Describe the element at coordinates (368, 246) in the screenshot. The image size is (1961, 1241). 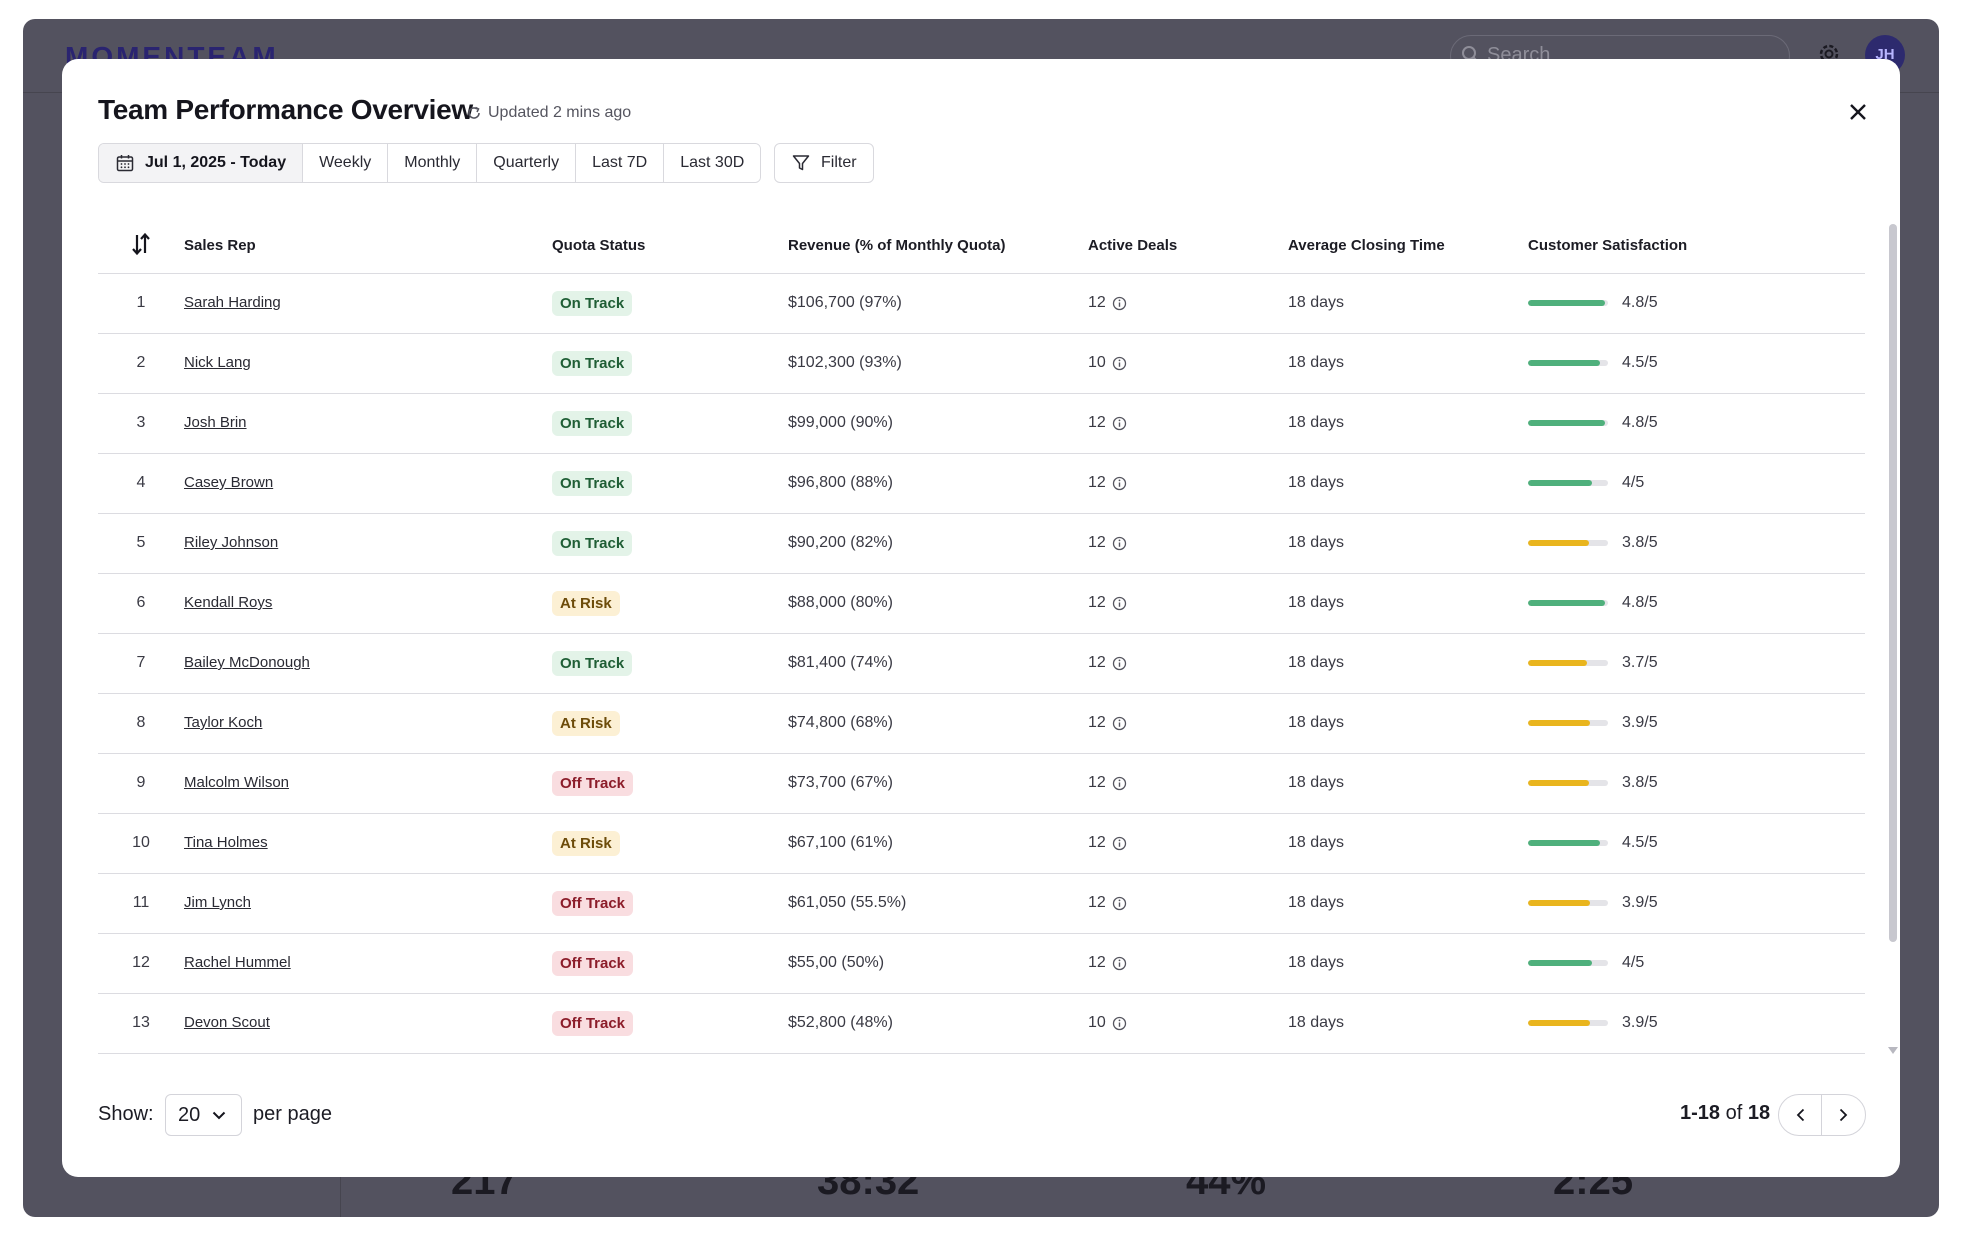
I see `column-header-sales-rep: Sales Rep` at that location.